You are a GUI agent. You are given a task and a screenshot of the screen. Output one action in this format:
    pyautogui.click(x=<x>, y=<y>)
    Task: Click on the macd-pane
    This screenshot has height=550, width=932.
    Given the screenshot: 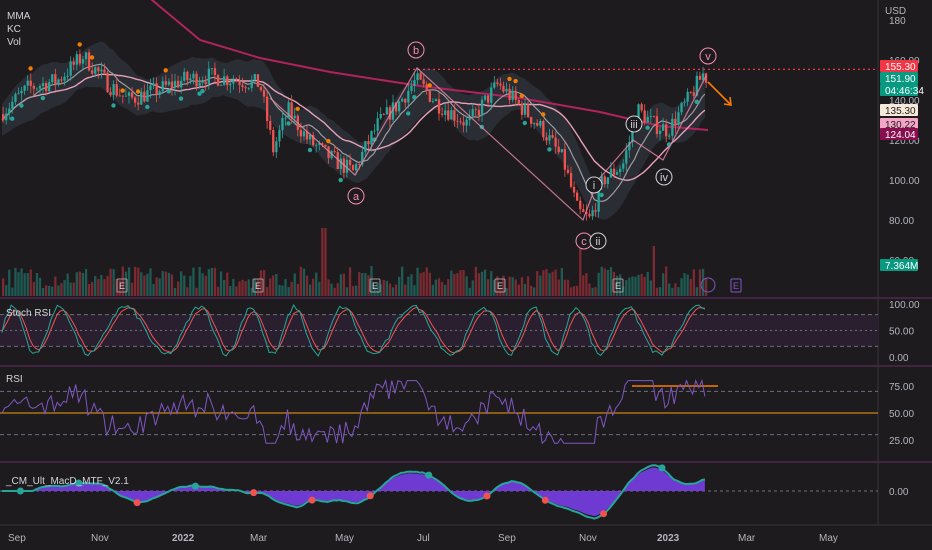 What is the action you would take?
    pyautogui.click(x=439, y=492)
    